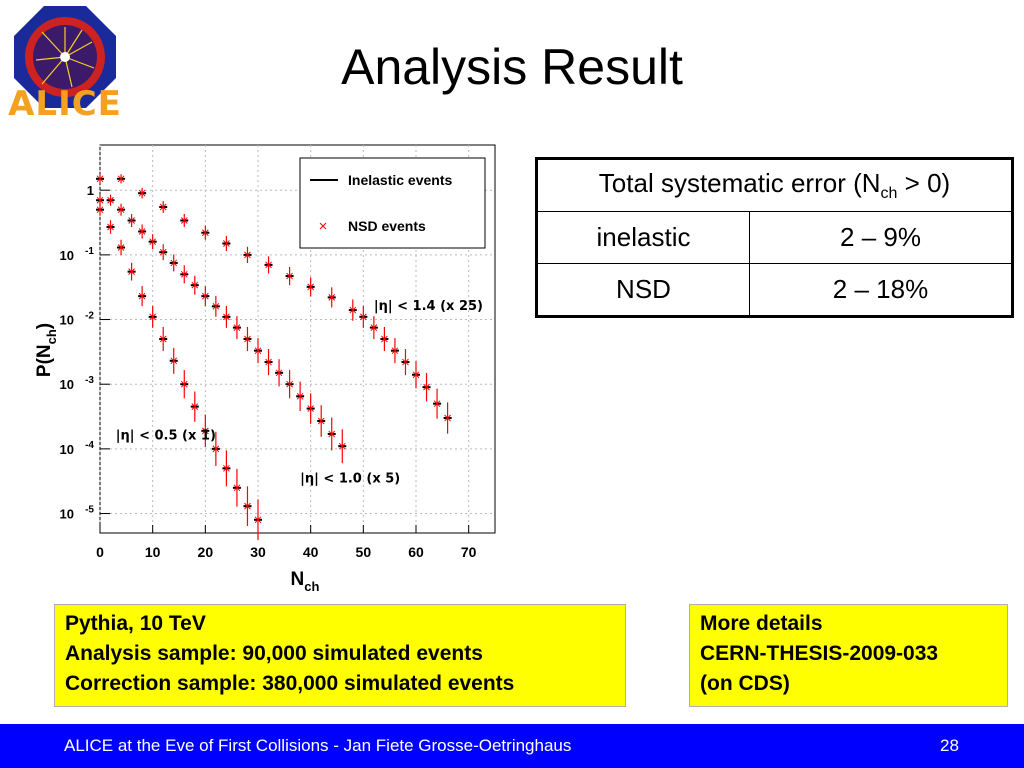  What do you see at coordinates (89, 380) in the screenshot?
I see `y-tick-exponent: -3` at bounding box center [89, 380].